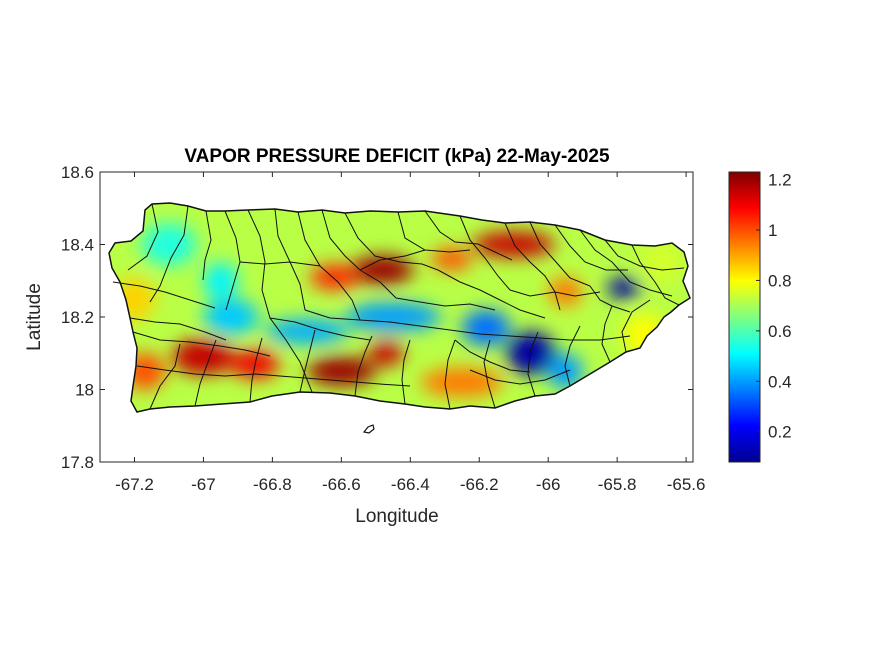 This screenshot has width=875, height=656. Describe the element at coordinates (203, 484) in the screenshot. I see `x-tick-label: -67` at that location.